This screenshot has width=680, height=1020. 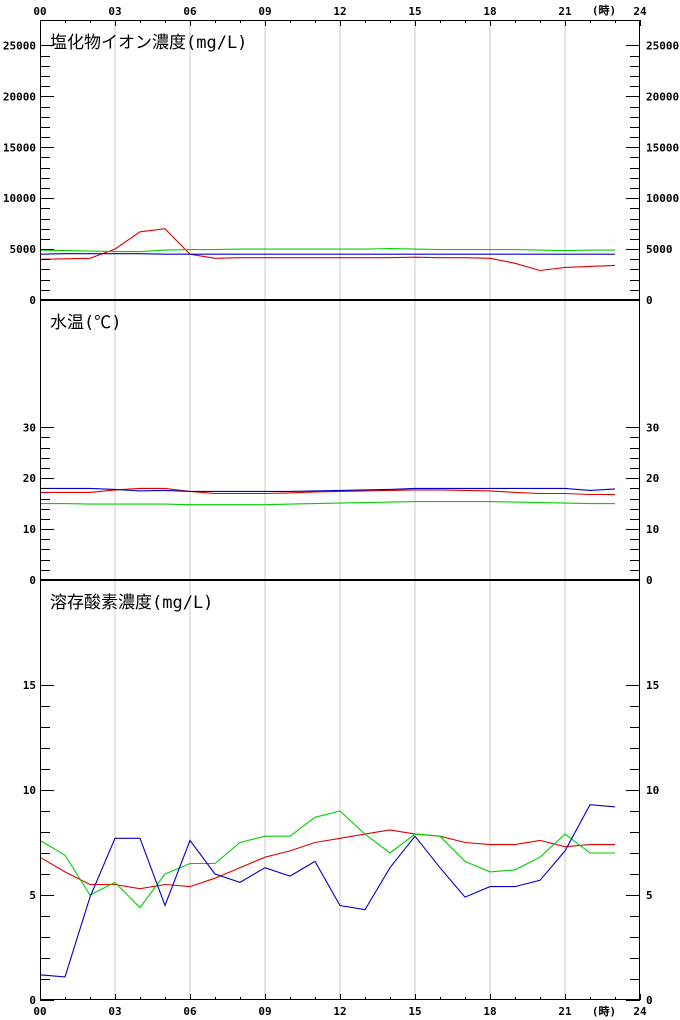 I want to click on y-tick-label-left: 20, so click(x=29, y=478).